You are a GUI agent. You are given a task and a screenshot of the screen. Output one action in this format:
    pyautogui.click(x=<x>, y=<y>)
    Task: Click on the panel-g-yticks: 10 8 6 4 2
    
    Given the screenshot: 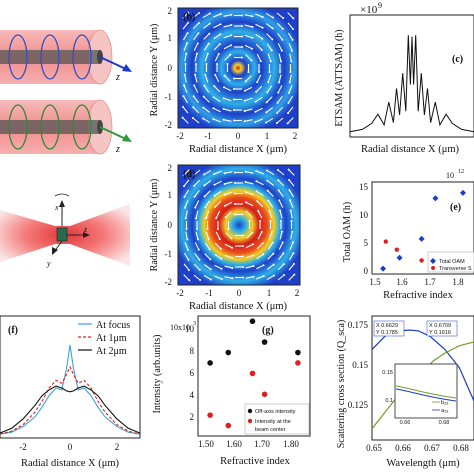 What is the action you would take?
    pyautogui.click(x=190, y=373)
    